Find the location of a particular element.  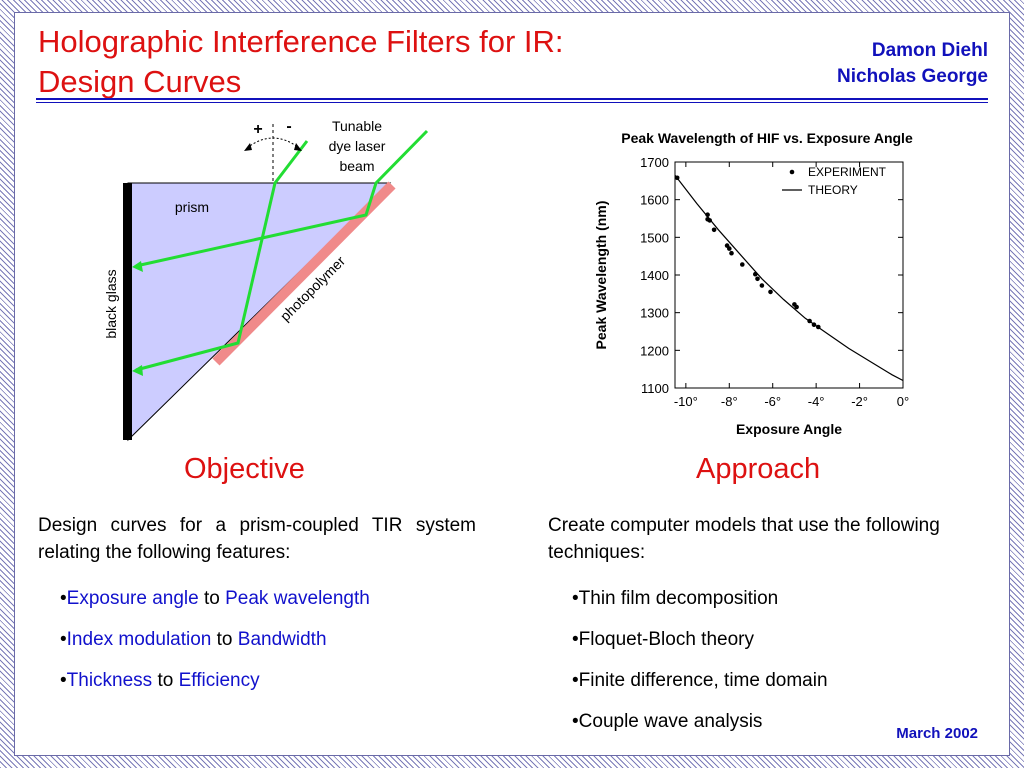

y-tick-label: 1600 is located at coordinates (654, 200).